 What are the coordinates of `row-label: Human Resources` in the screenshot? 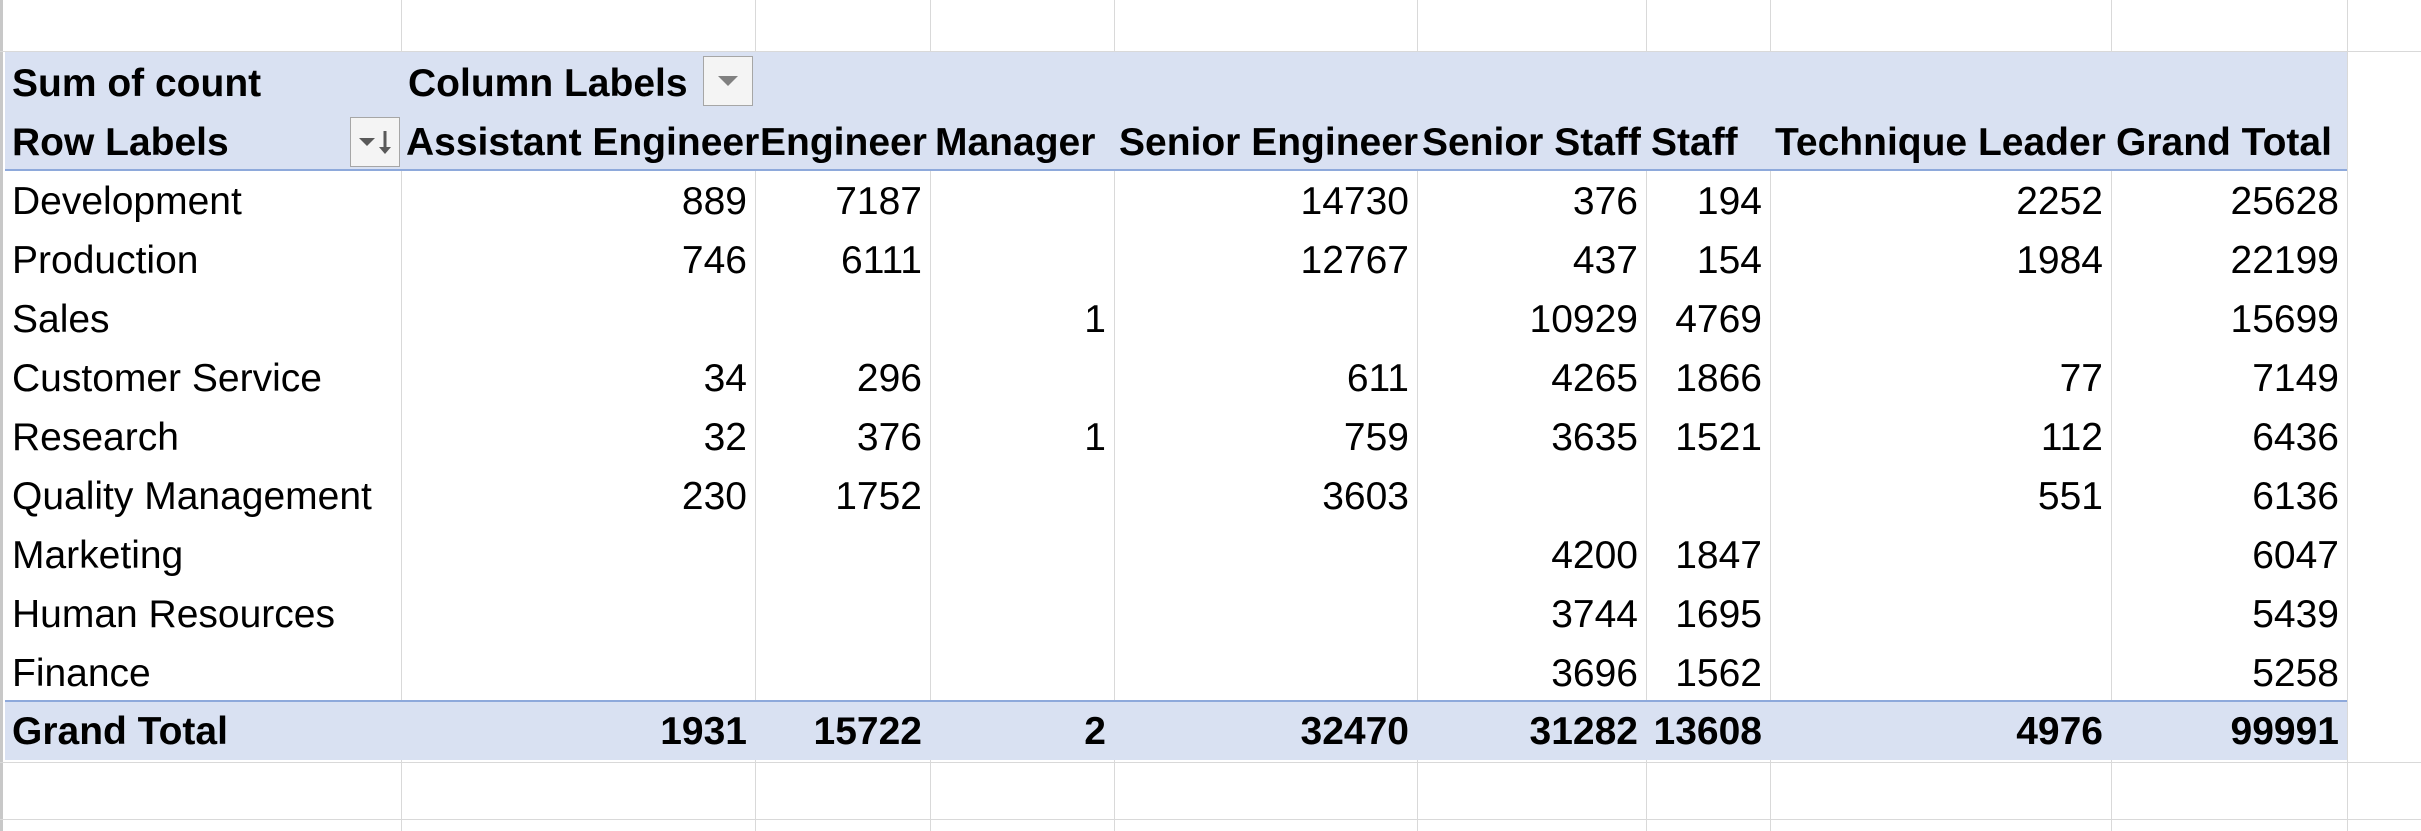 It's located at (173, 614).